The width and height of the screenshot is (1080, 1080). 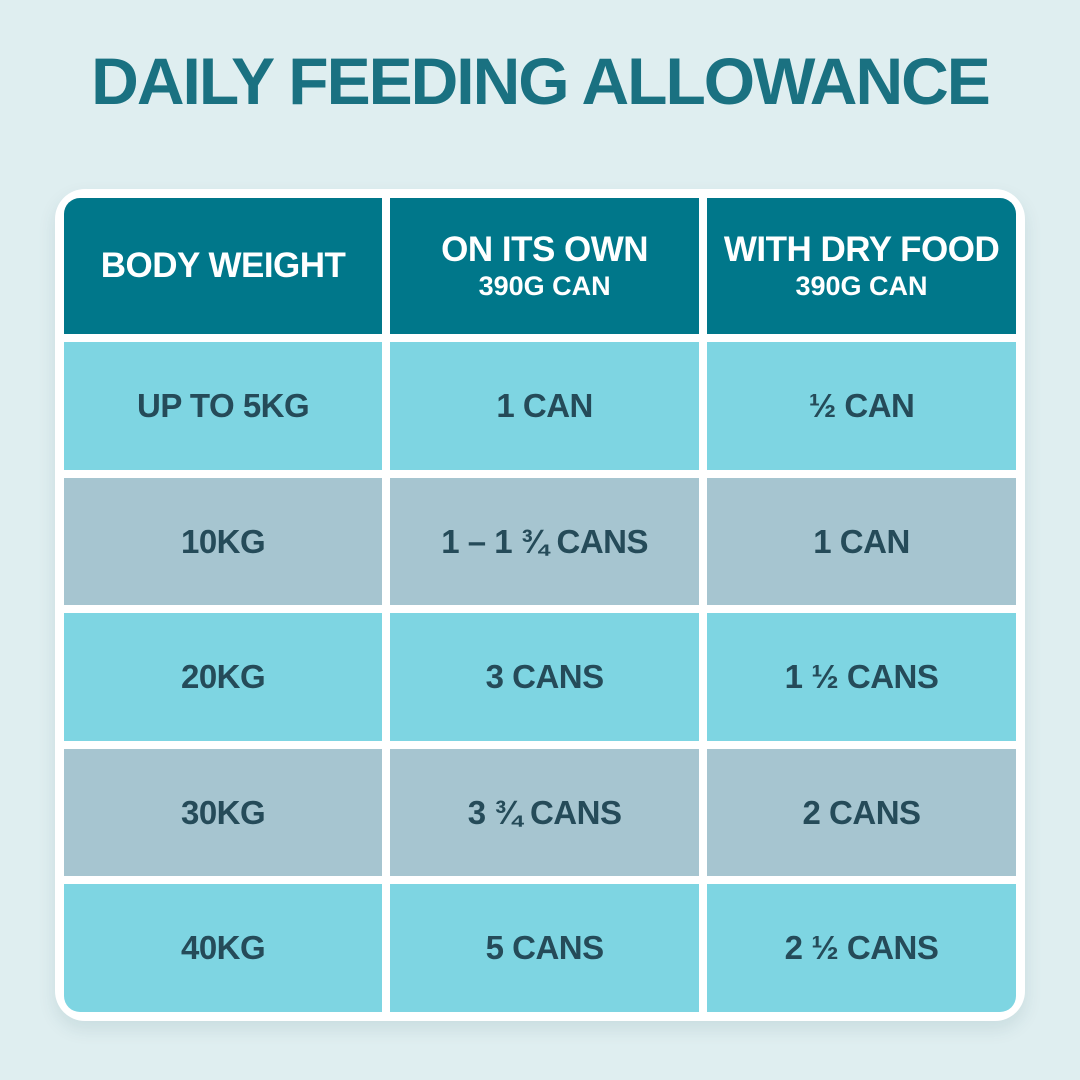 What do you see at coordinates (861, 677) in the screenshot?
I see `table-cell-with-dry-food: 1 ½ CANS` at bounding box center [861, 677].